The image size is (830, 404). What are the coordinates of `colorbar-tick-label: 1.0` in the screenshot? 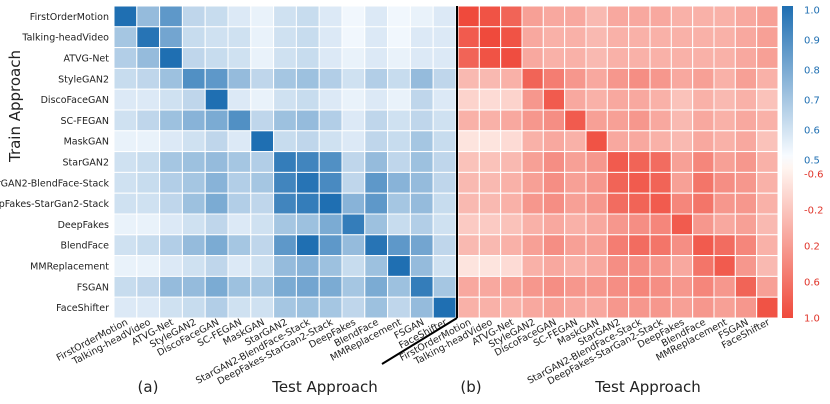 It's located at (812, 319).